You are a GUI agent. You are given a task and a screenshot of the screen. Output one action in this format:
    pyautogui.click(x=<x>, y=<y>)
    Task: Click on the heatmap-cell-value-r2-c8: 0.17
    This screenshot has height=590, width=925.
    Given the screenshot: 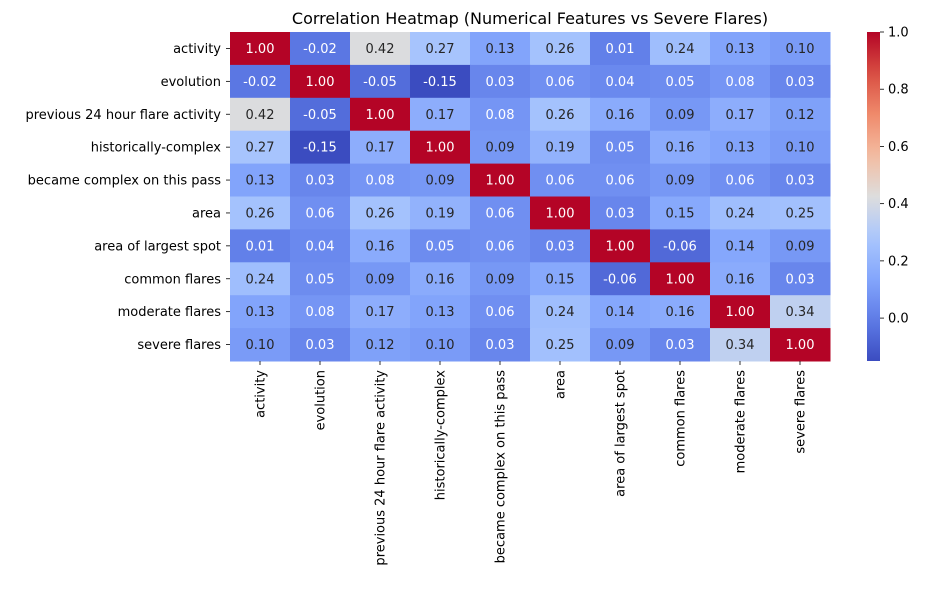 What is the action you would take?
    pyautogui.click(x=740, y=115)
    